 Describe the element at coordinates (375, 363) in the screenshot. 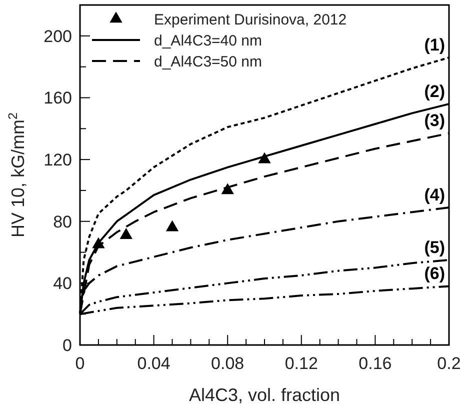

I see `x-tick-label: 0.16` at that location.